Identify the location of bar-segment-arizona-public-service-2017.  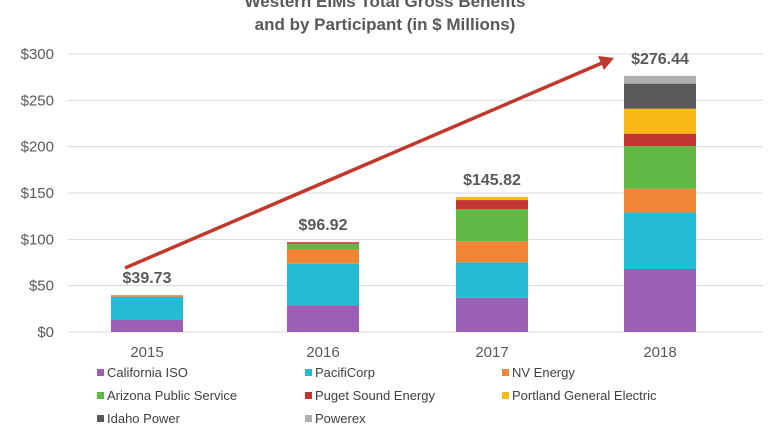
(492, 225).